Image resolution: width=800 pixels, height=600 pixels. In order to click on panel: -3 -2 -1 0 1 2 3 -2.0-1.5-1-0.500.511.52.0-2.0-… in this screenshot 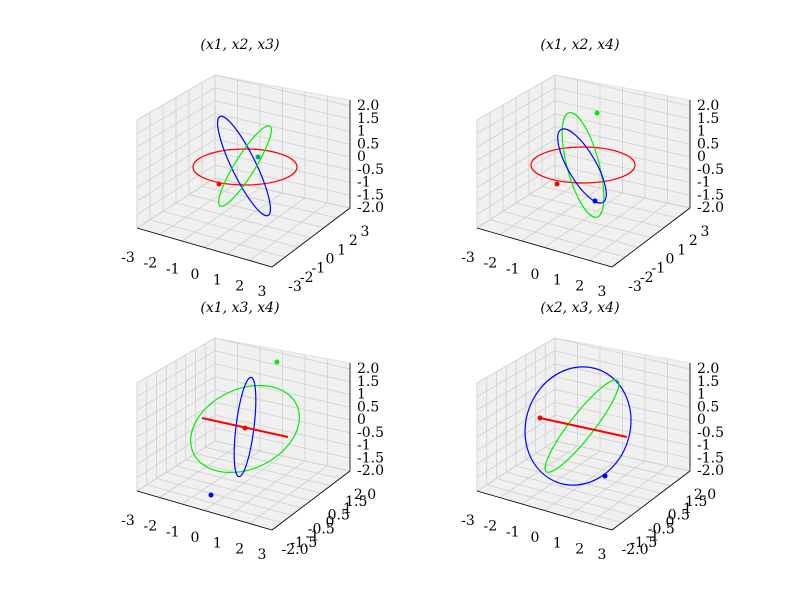, I will do `click(252, 431)`.